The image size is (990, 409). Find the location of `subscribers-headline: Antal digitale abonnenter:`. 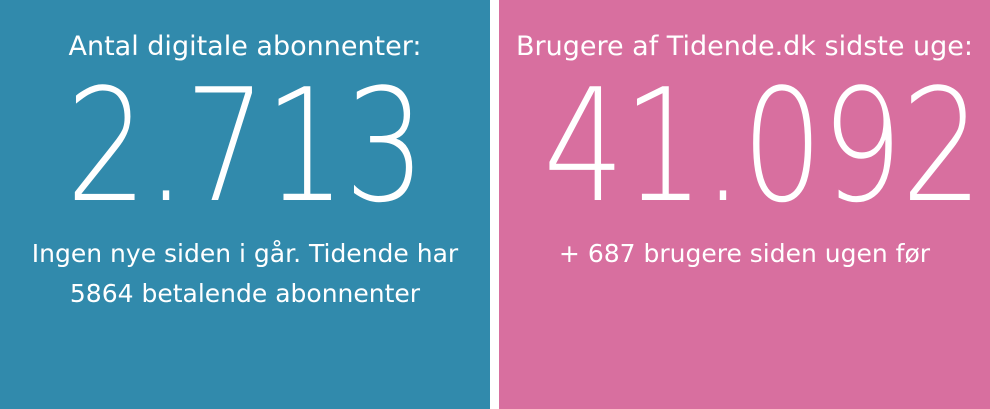

subscribers-headline: Antal digitale abonnenter: is located at coordinates (245, 46).